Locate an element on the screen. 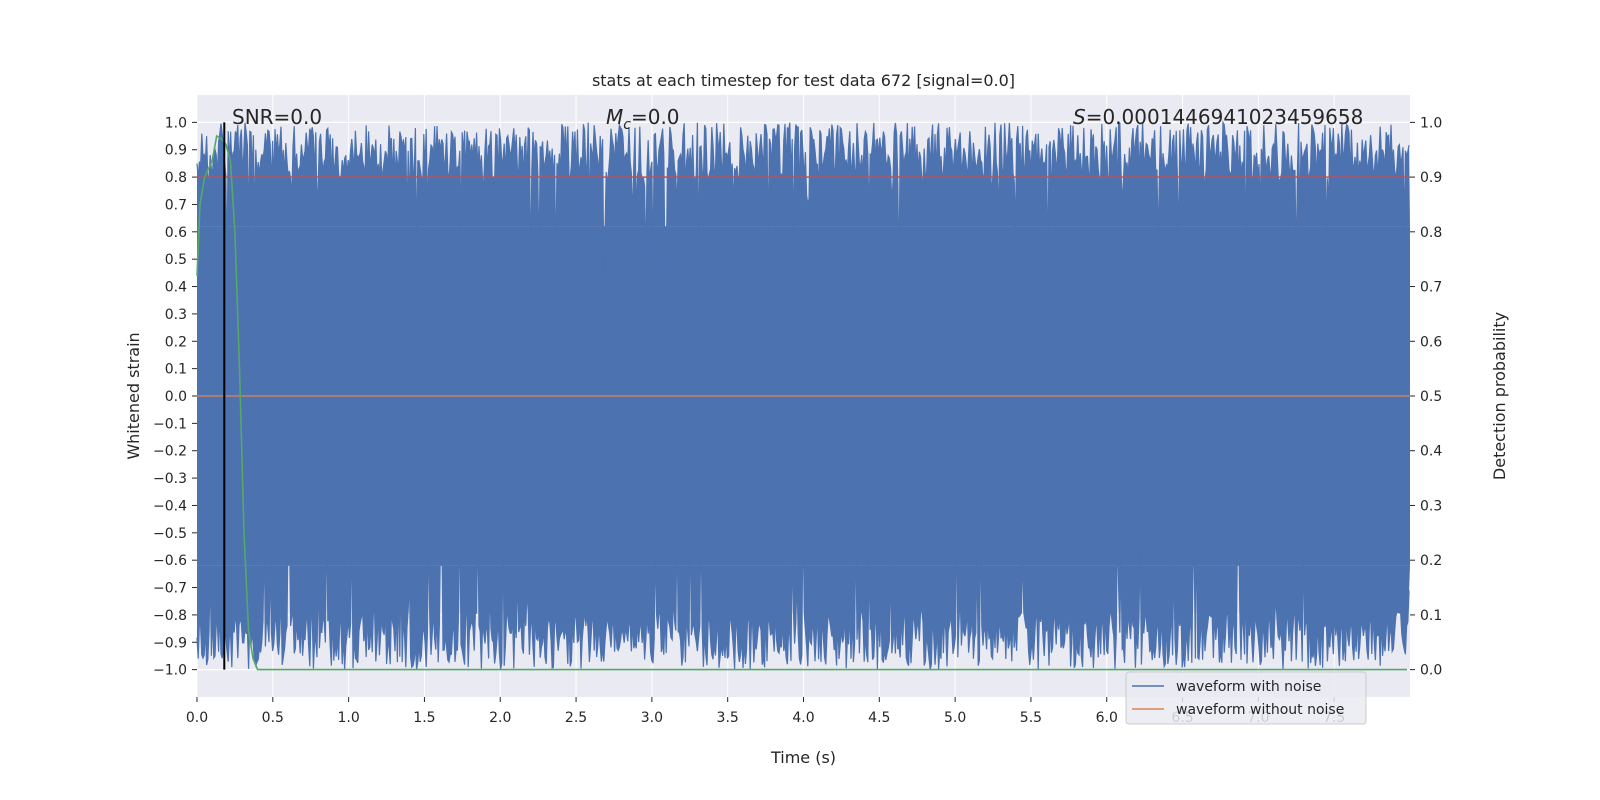 The image size is (1600, 800). x-tick-label: 5.0 is located at coordinates (955, 718).